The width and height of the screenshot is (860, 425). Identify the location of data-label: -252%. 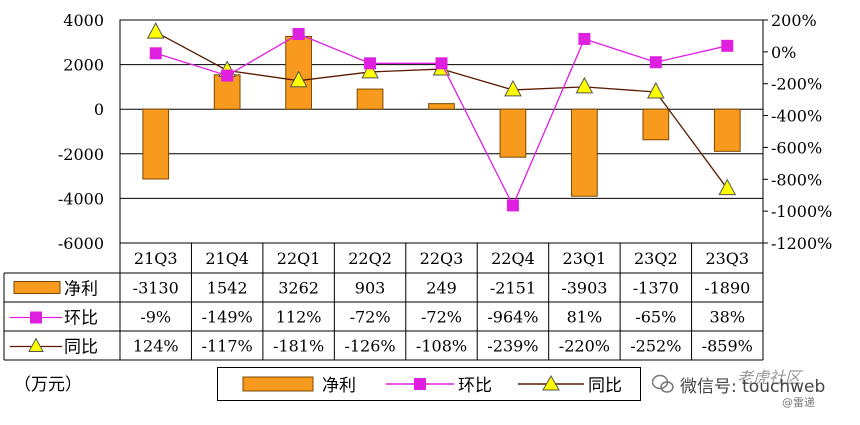
(655, 346).